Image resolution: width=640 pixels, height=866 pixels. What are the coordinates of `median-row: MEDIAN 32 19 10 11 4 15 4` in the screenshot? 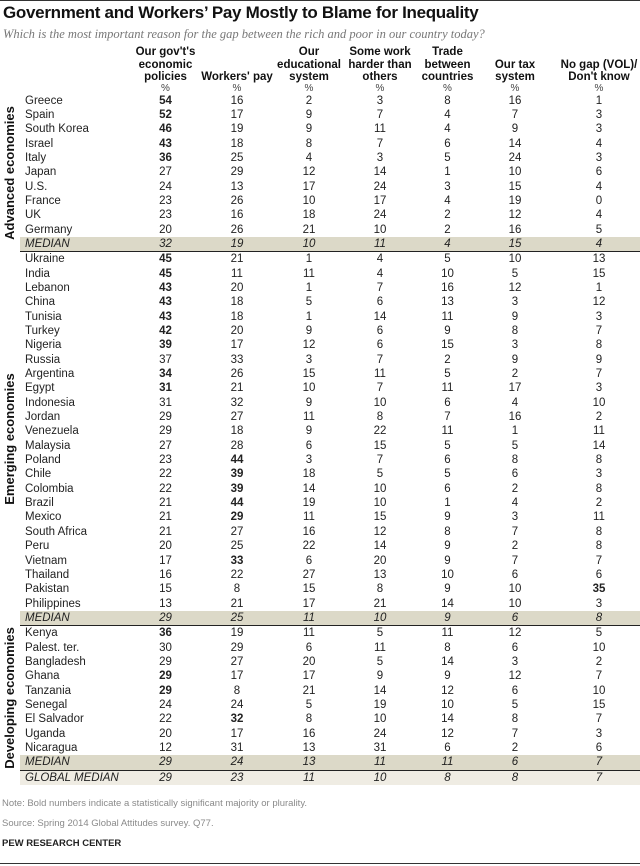 It's located at (320, 244).